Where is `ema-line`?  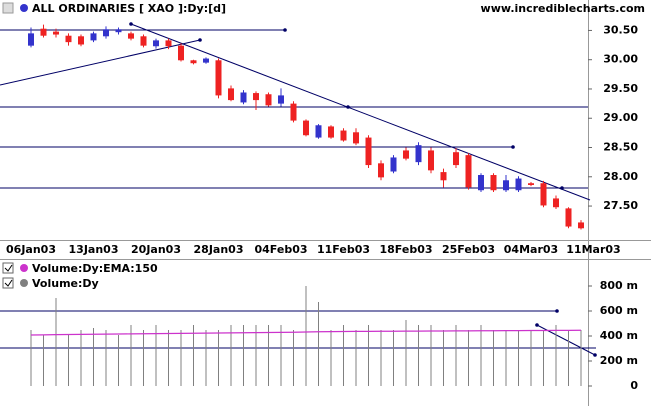 ema-line is located at coordinates (306, 332).